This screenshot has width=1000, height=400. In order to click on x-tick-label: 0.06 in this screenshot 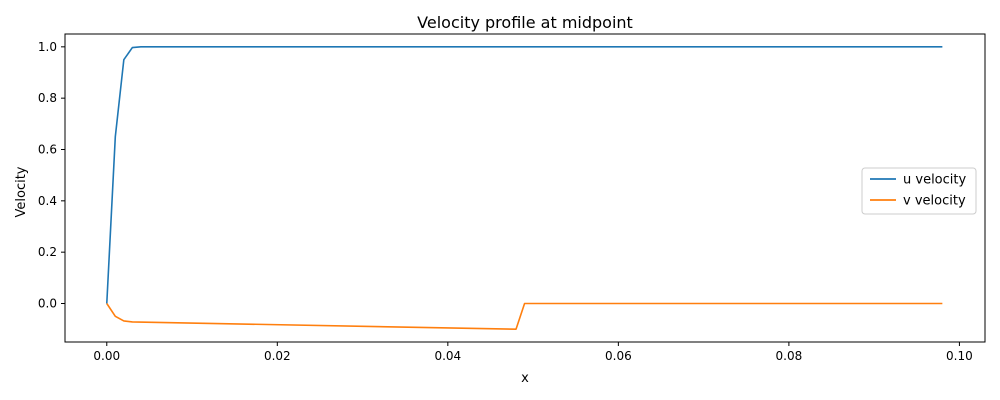, I will do `click(618, 356)`.